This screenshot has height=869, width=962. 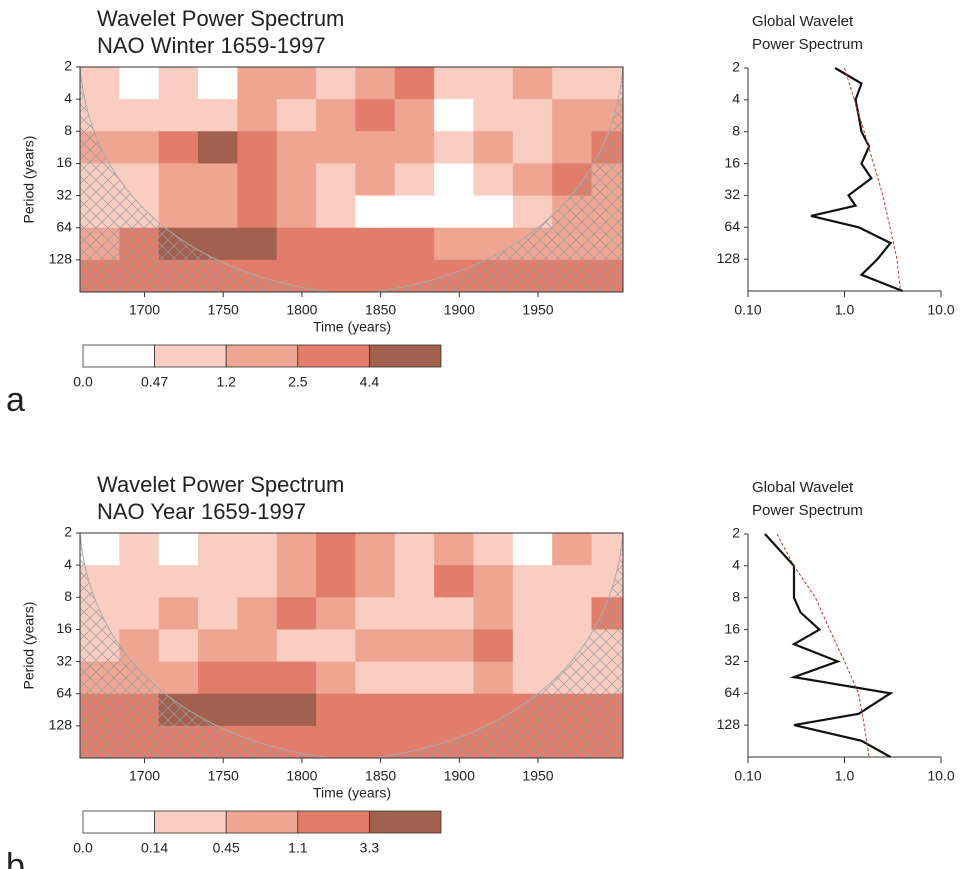 I want to click on panel-label: b, so click(x=15, y=858).